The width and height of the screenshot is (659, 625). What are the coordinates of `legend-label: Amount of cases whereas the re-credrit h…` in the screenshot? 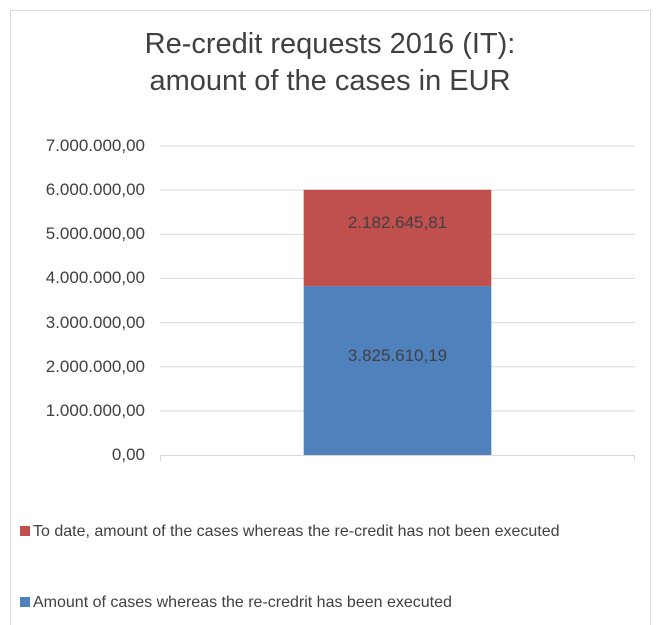 It's located at (242, 602).